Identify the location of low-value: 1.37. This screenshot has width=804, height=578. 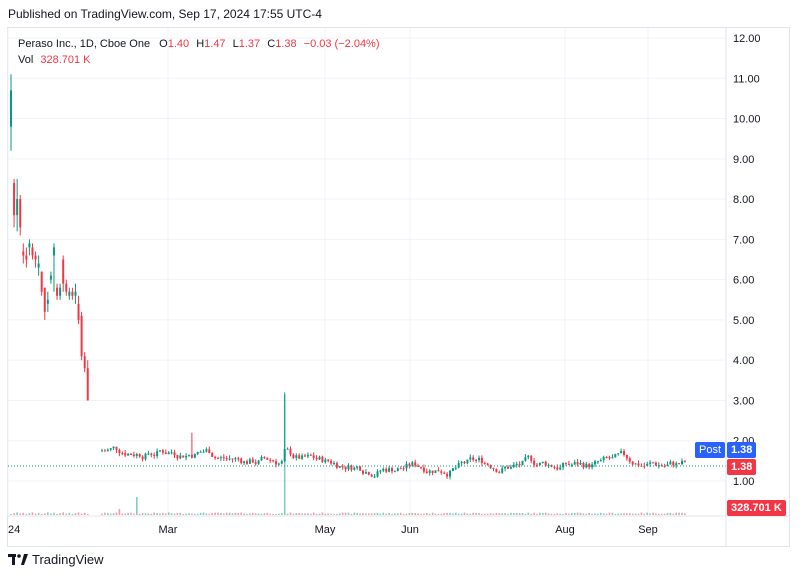
(249, 44).